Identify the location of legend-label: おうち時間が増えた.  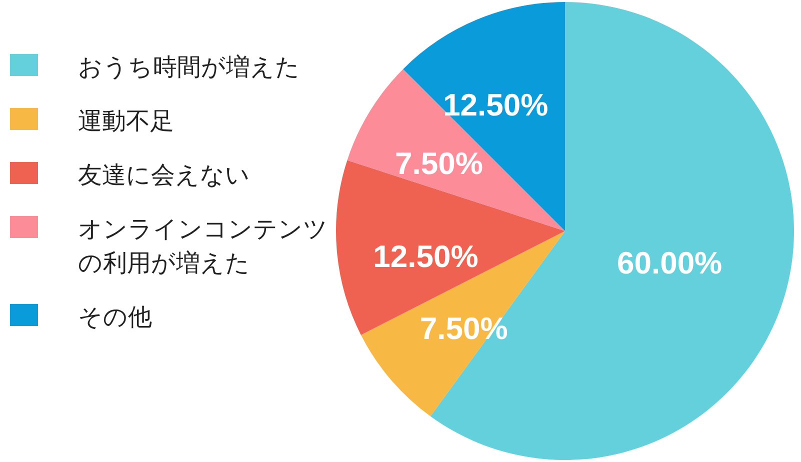
(189, 67).